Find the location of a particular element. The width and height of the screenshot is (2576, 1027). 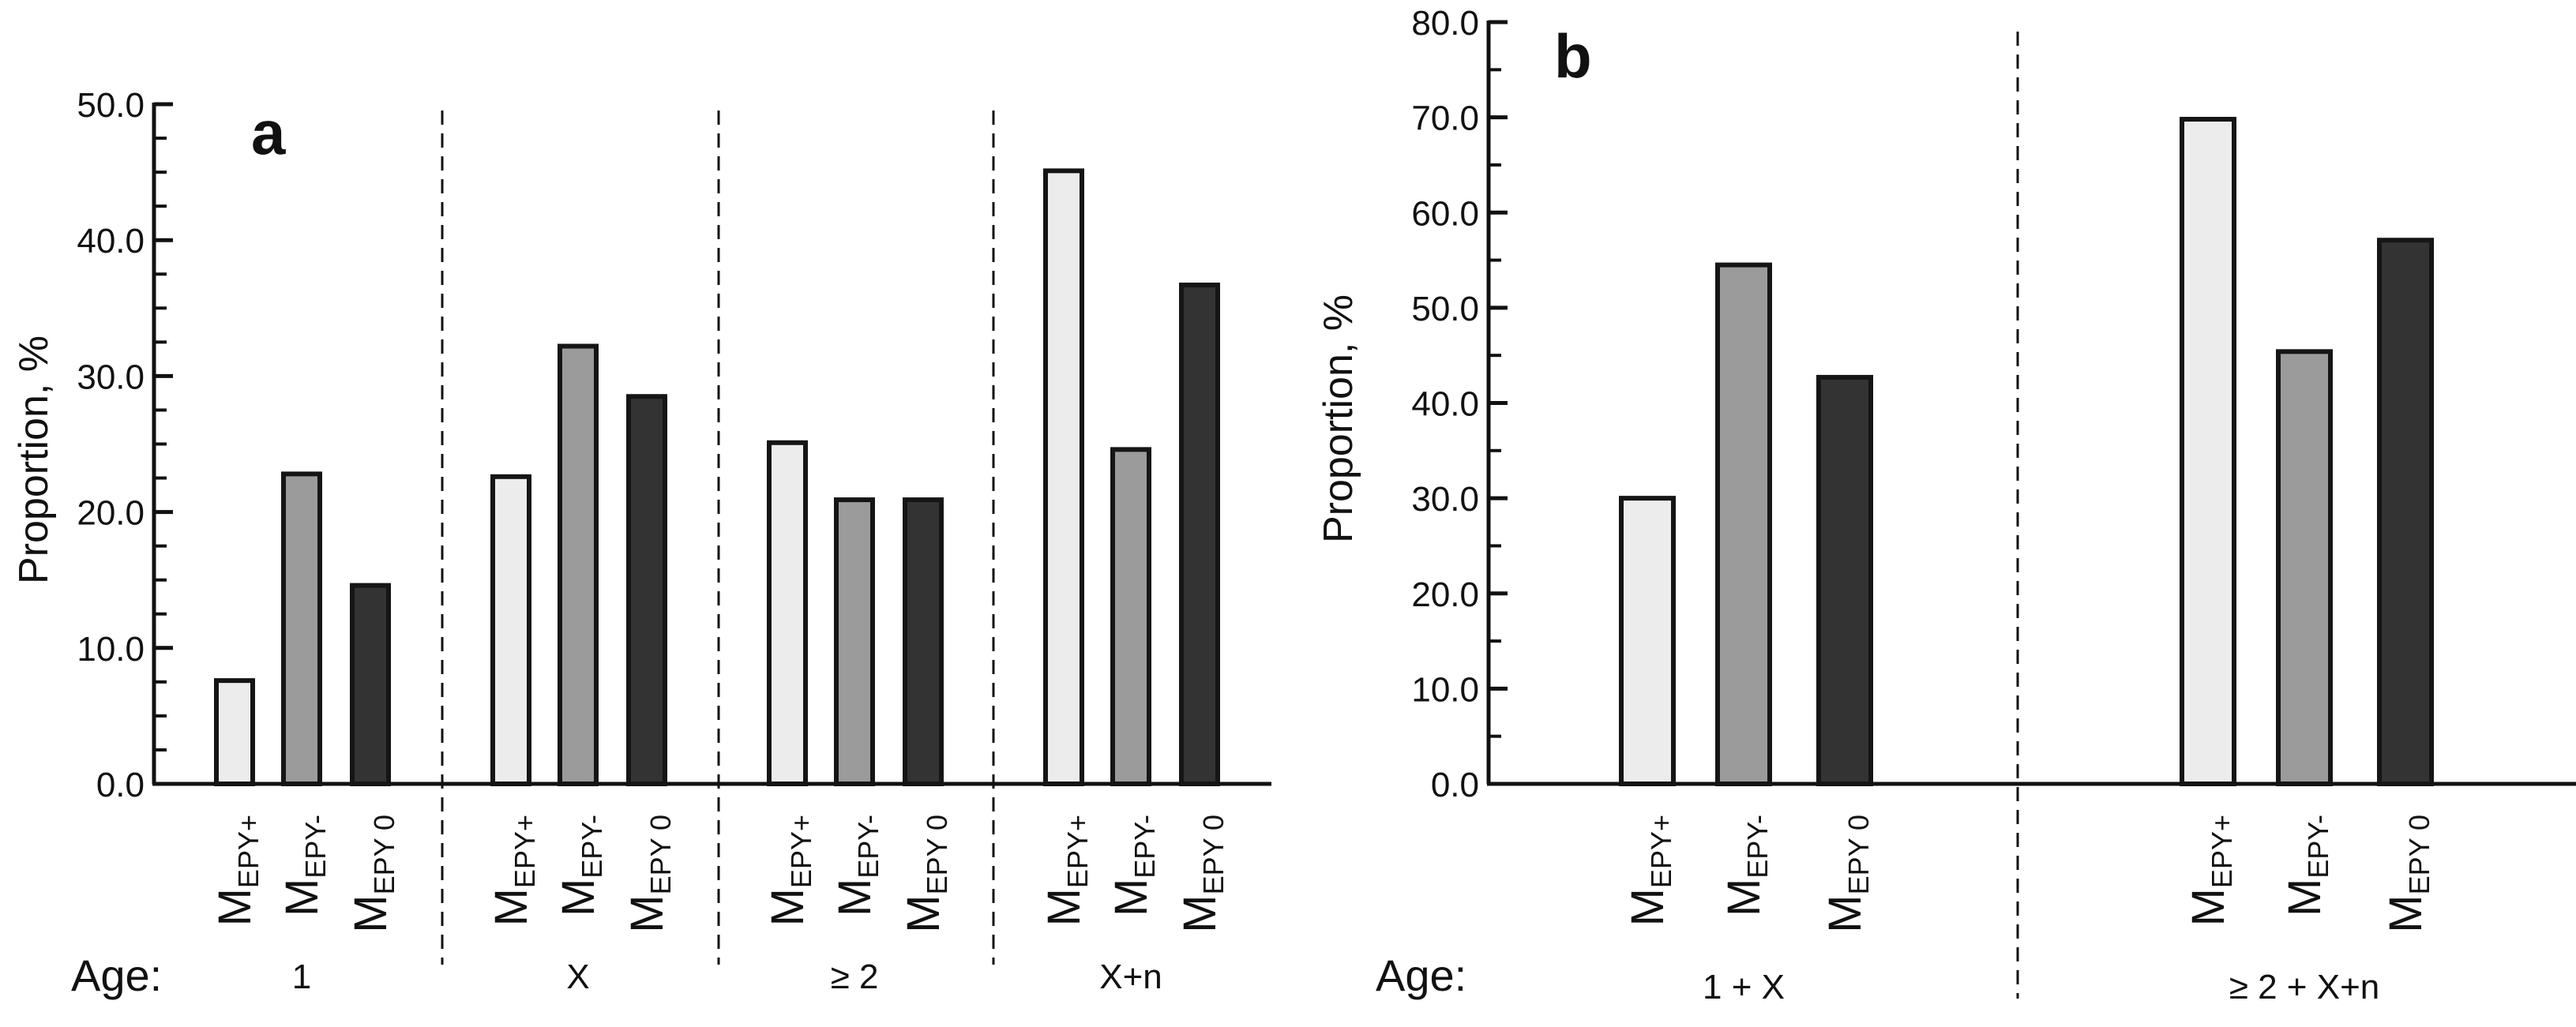

panel-letter: b is located at coordinates (1573, 56).